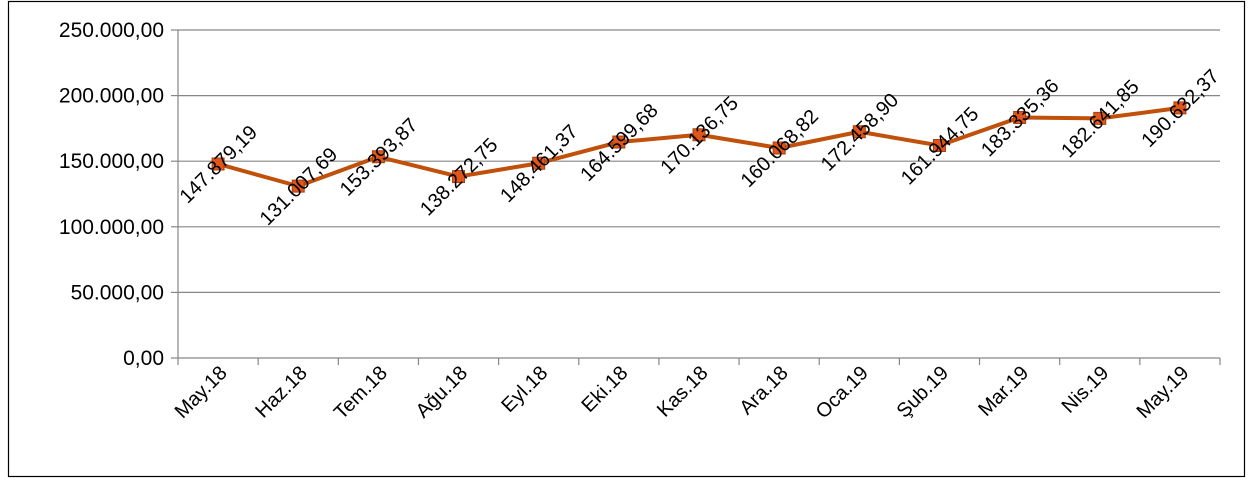  Describe the element at coordinates (143, 358) in the screenshot. I see `y-tick-label: 0,00` at that location.